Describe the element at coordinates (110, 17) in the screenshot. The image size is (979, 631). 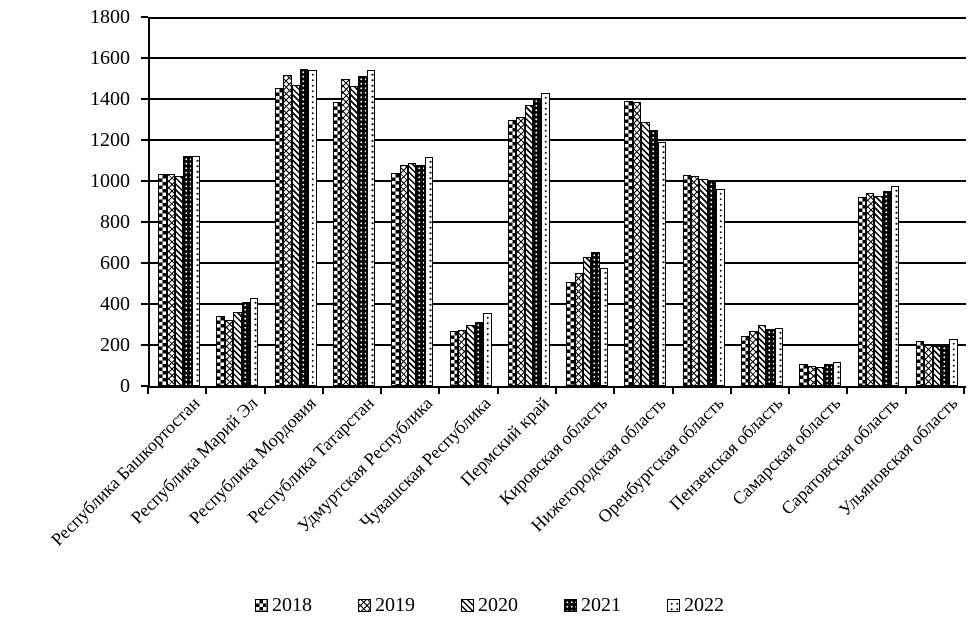
I see `y-axis-label: 1800` at that location.